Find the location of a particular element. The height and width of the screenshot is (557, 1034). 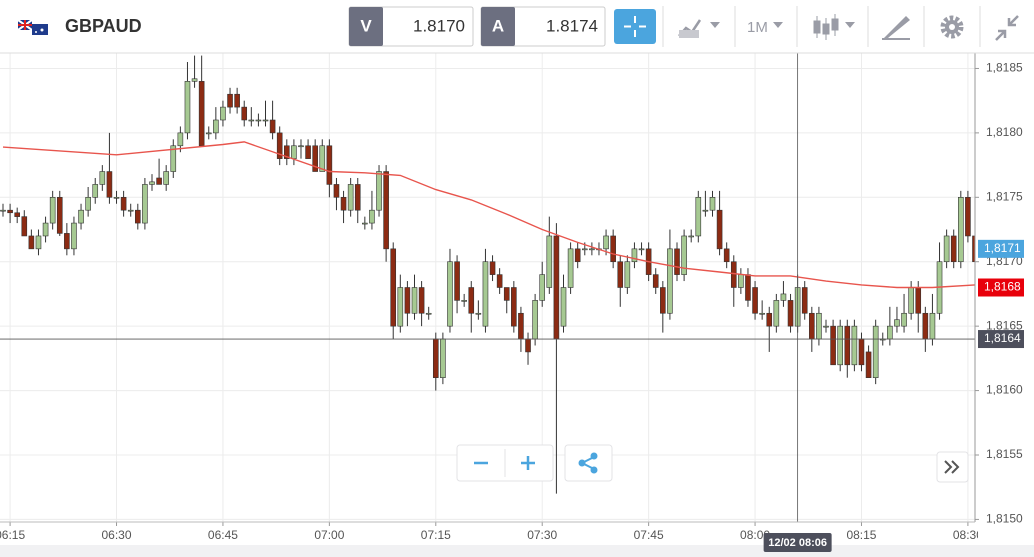

collapse-button is located at coordinates (1007, 28).